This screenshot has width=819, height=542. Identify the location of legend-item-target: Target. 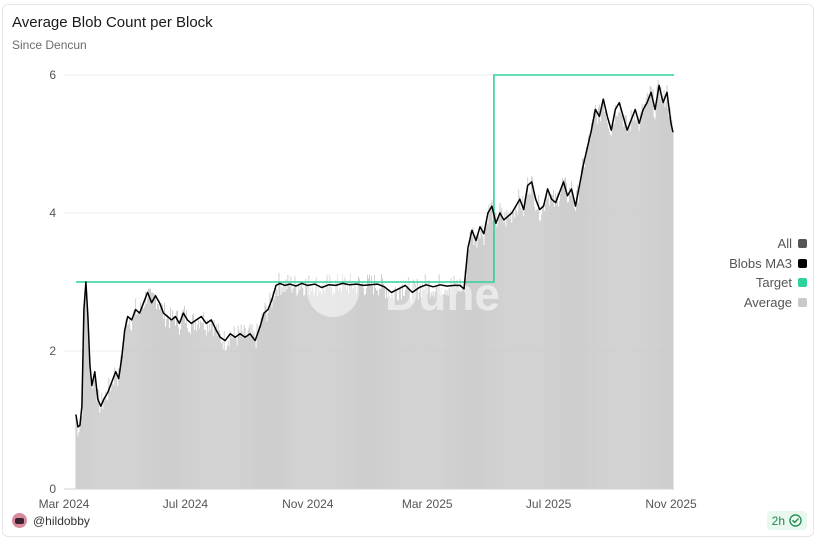
(768, 283).